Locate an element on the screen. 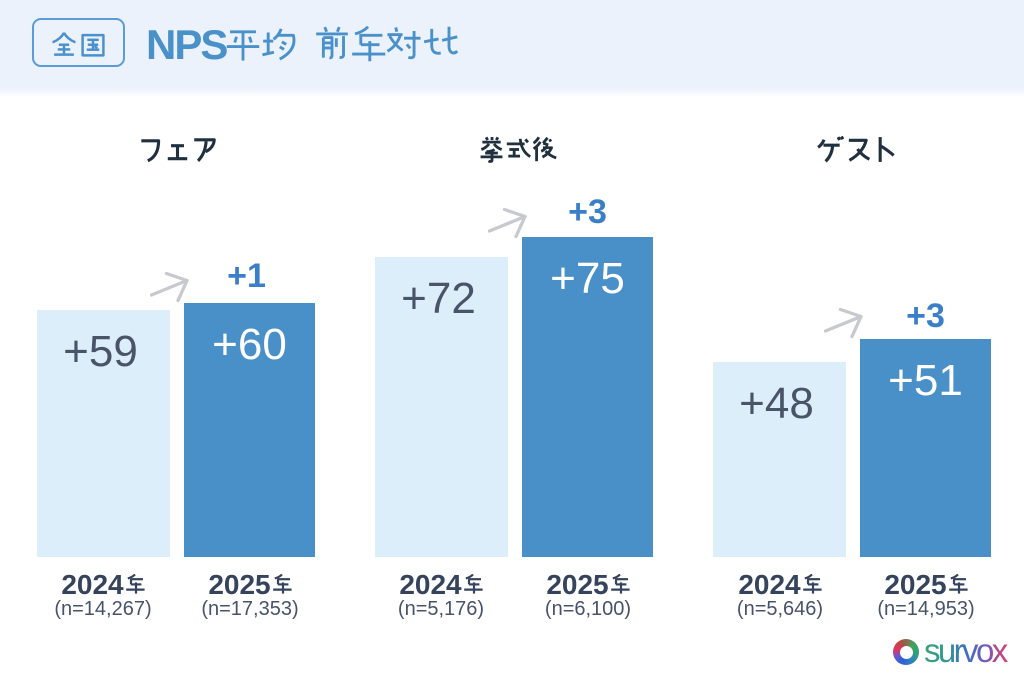 This screenshot has width=1024, height=679. svg-text: survox is located at coordinates (966, 651).